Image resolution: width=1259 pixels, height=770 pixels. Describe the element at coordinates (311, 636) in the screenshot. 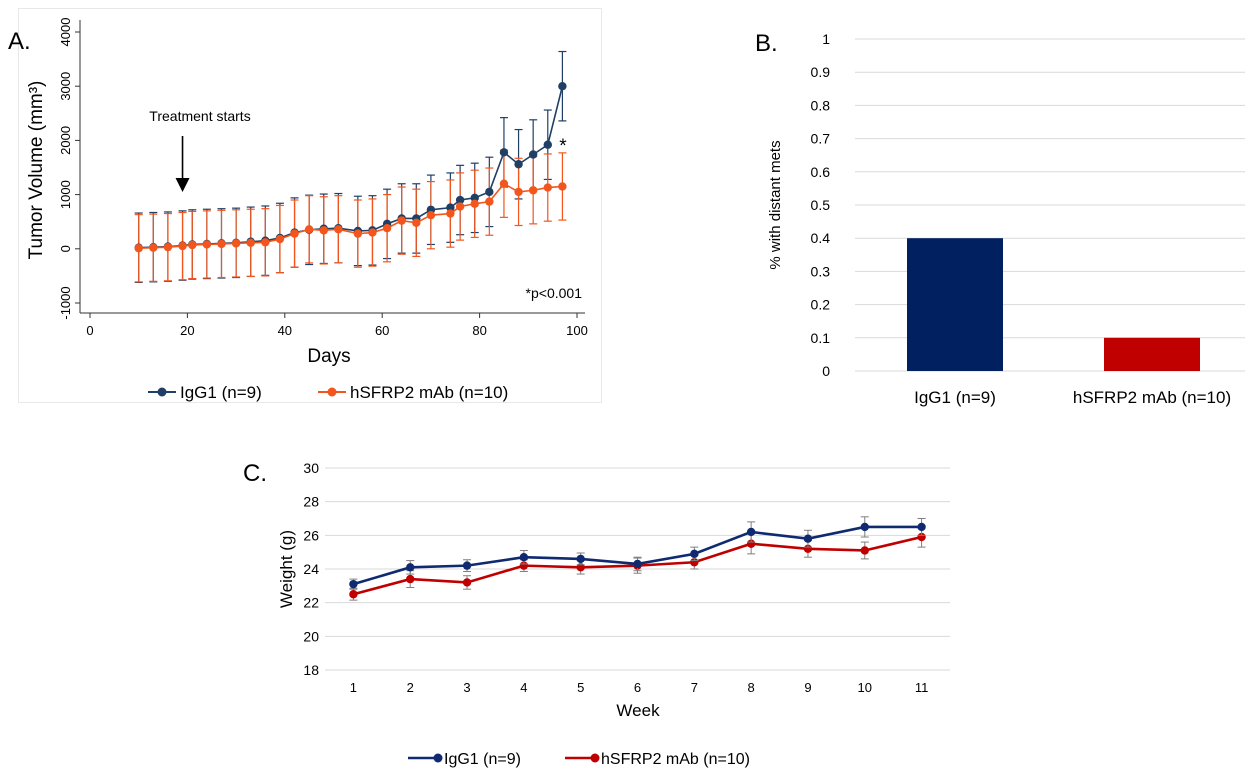

I see `y-tick-label: 20` at that location.